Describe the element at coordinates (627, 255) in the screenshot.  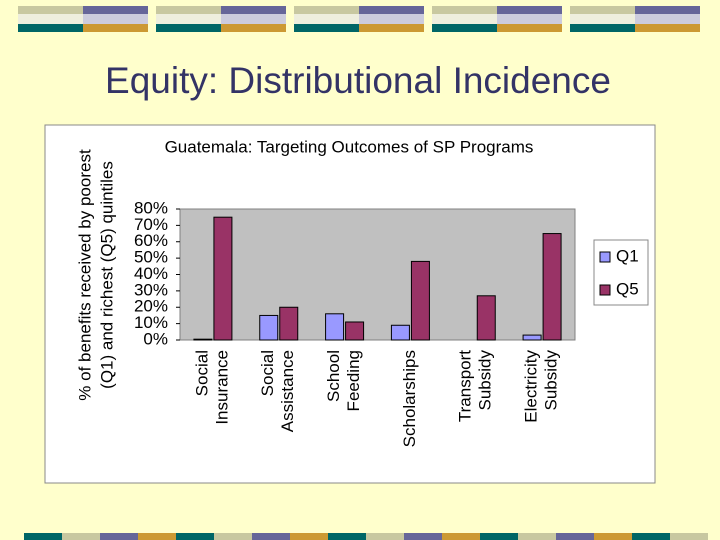
I see `legend-label: Q1` at that location.